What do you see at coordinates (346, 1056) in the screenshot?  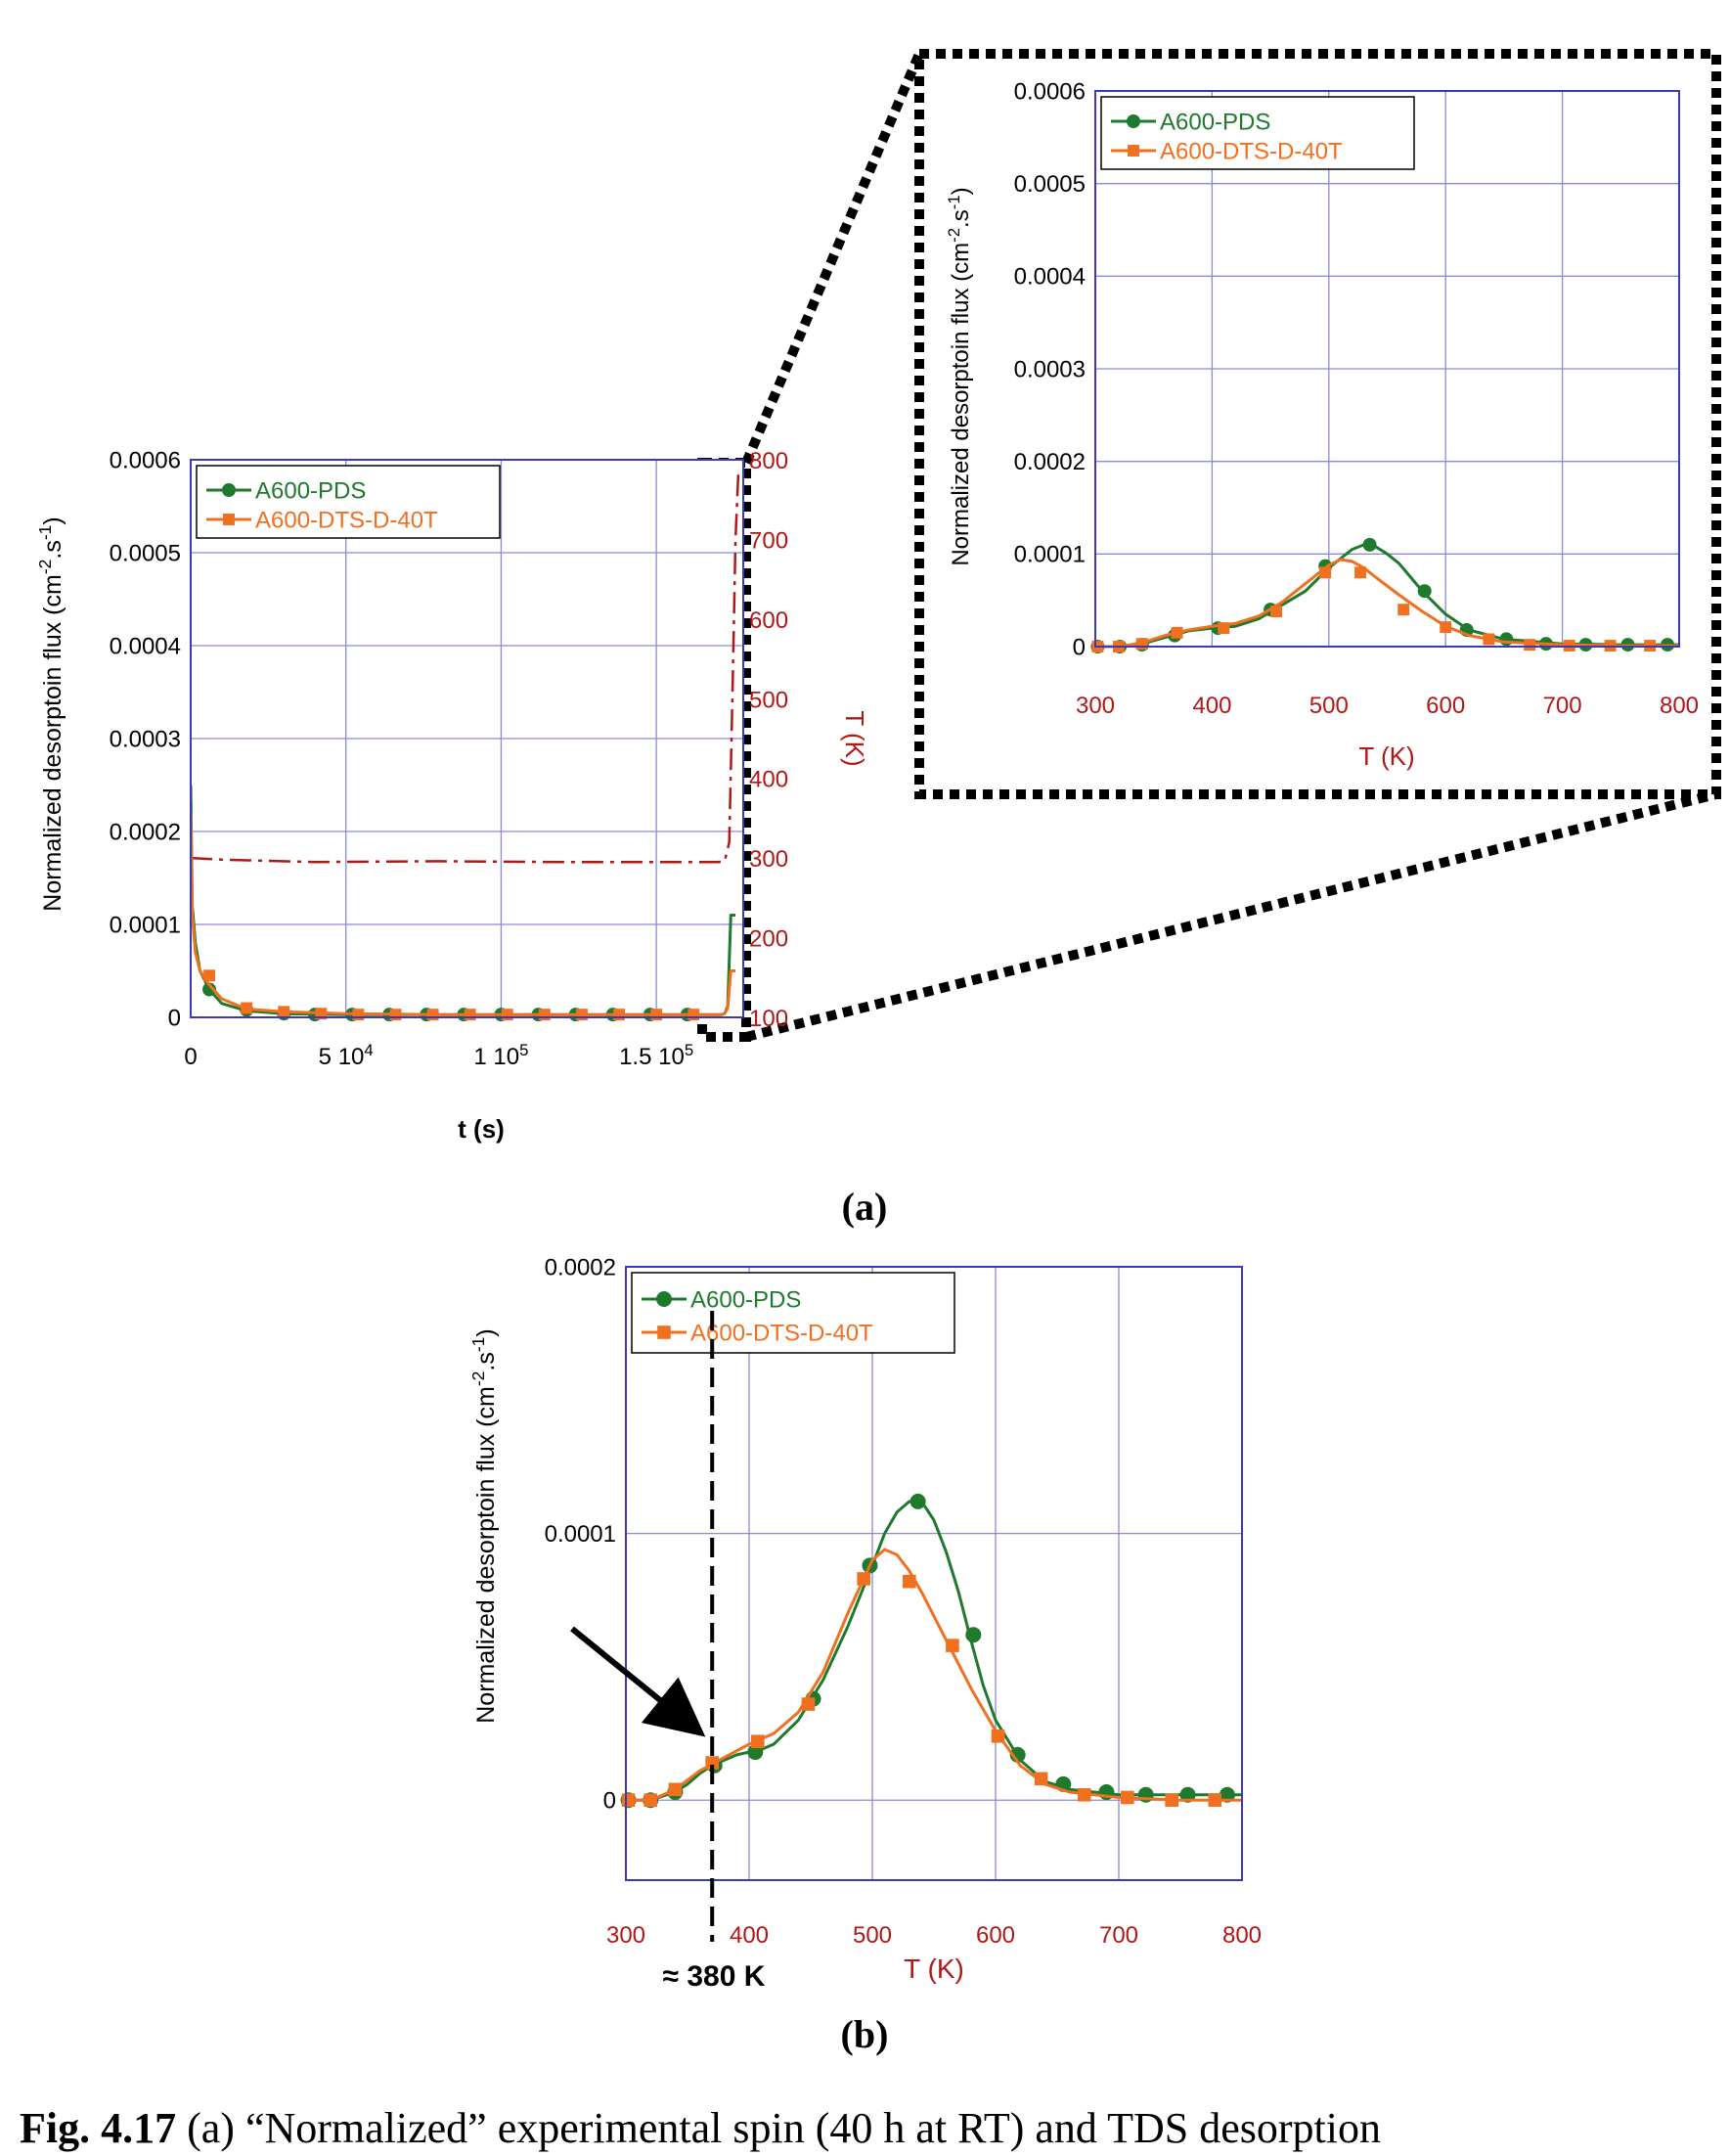 I see `x-tick-label: 5 104` at bounding box center [346, 1056].